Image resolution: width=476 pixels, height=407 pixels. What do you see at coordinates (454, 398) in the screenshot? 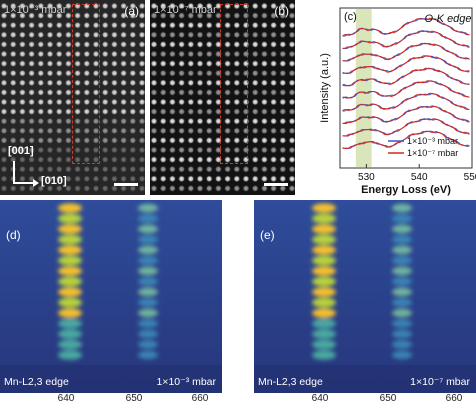
I see `tick-label: 660` at bounding box center [454, 398].